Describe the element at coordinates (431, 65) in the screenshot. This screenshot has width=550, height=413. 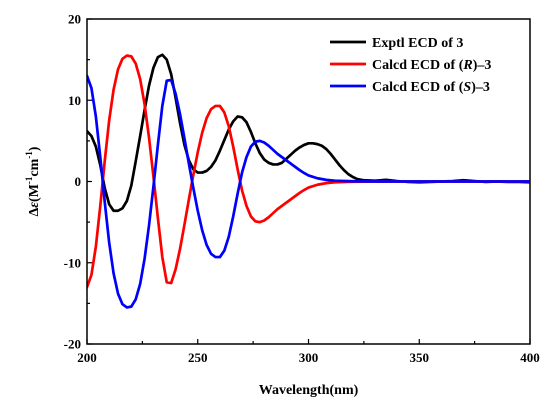
I see `legend-label-2: Calcd ECD of (R)–3` at that location.